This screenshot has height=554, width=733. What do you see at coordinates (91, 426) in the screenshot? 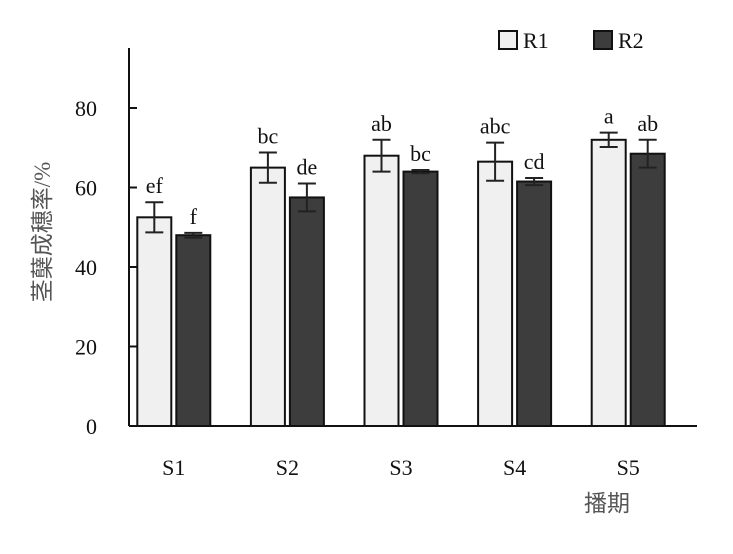
I see `y-tick-label: 0` at bounding box center [91, 426].